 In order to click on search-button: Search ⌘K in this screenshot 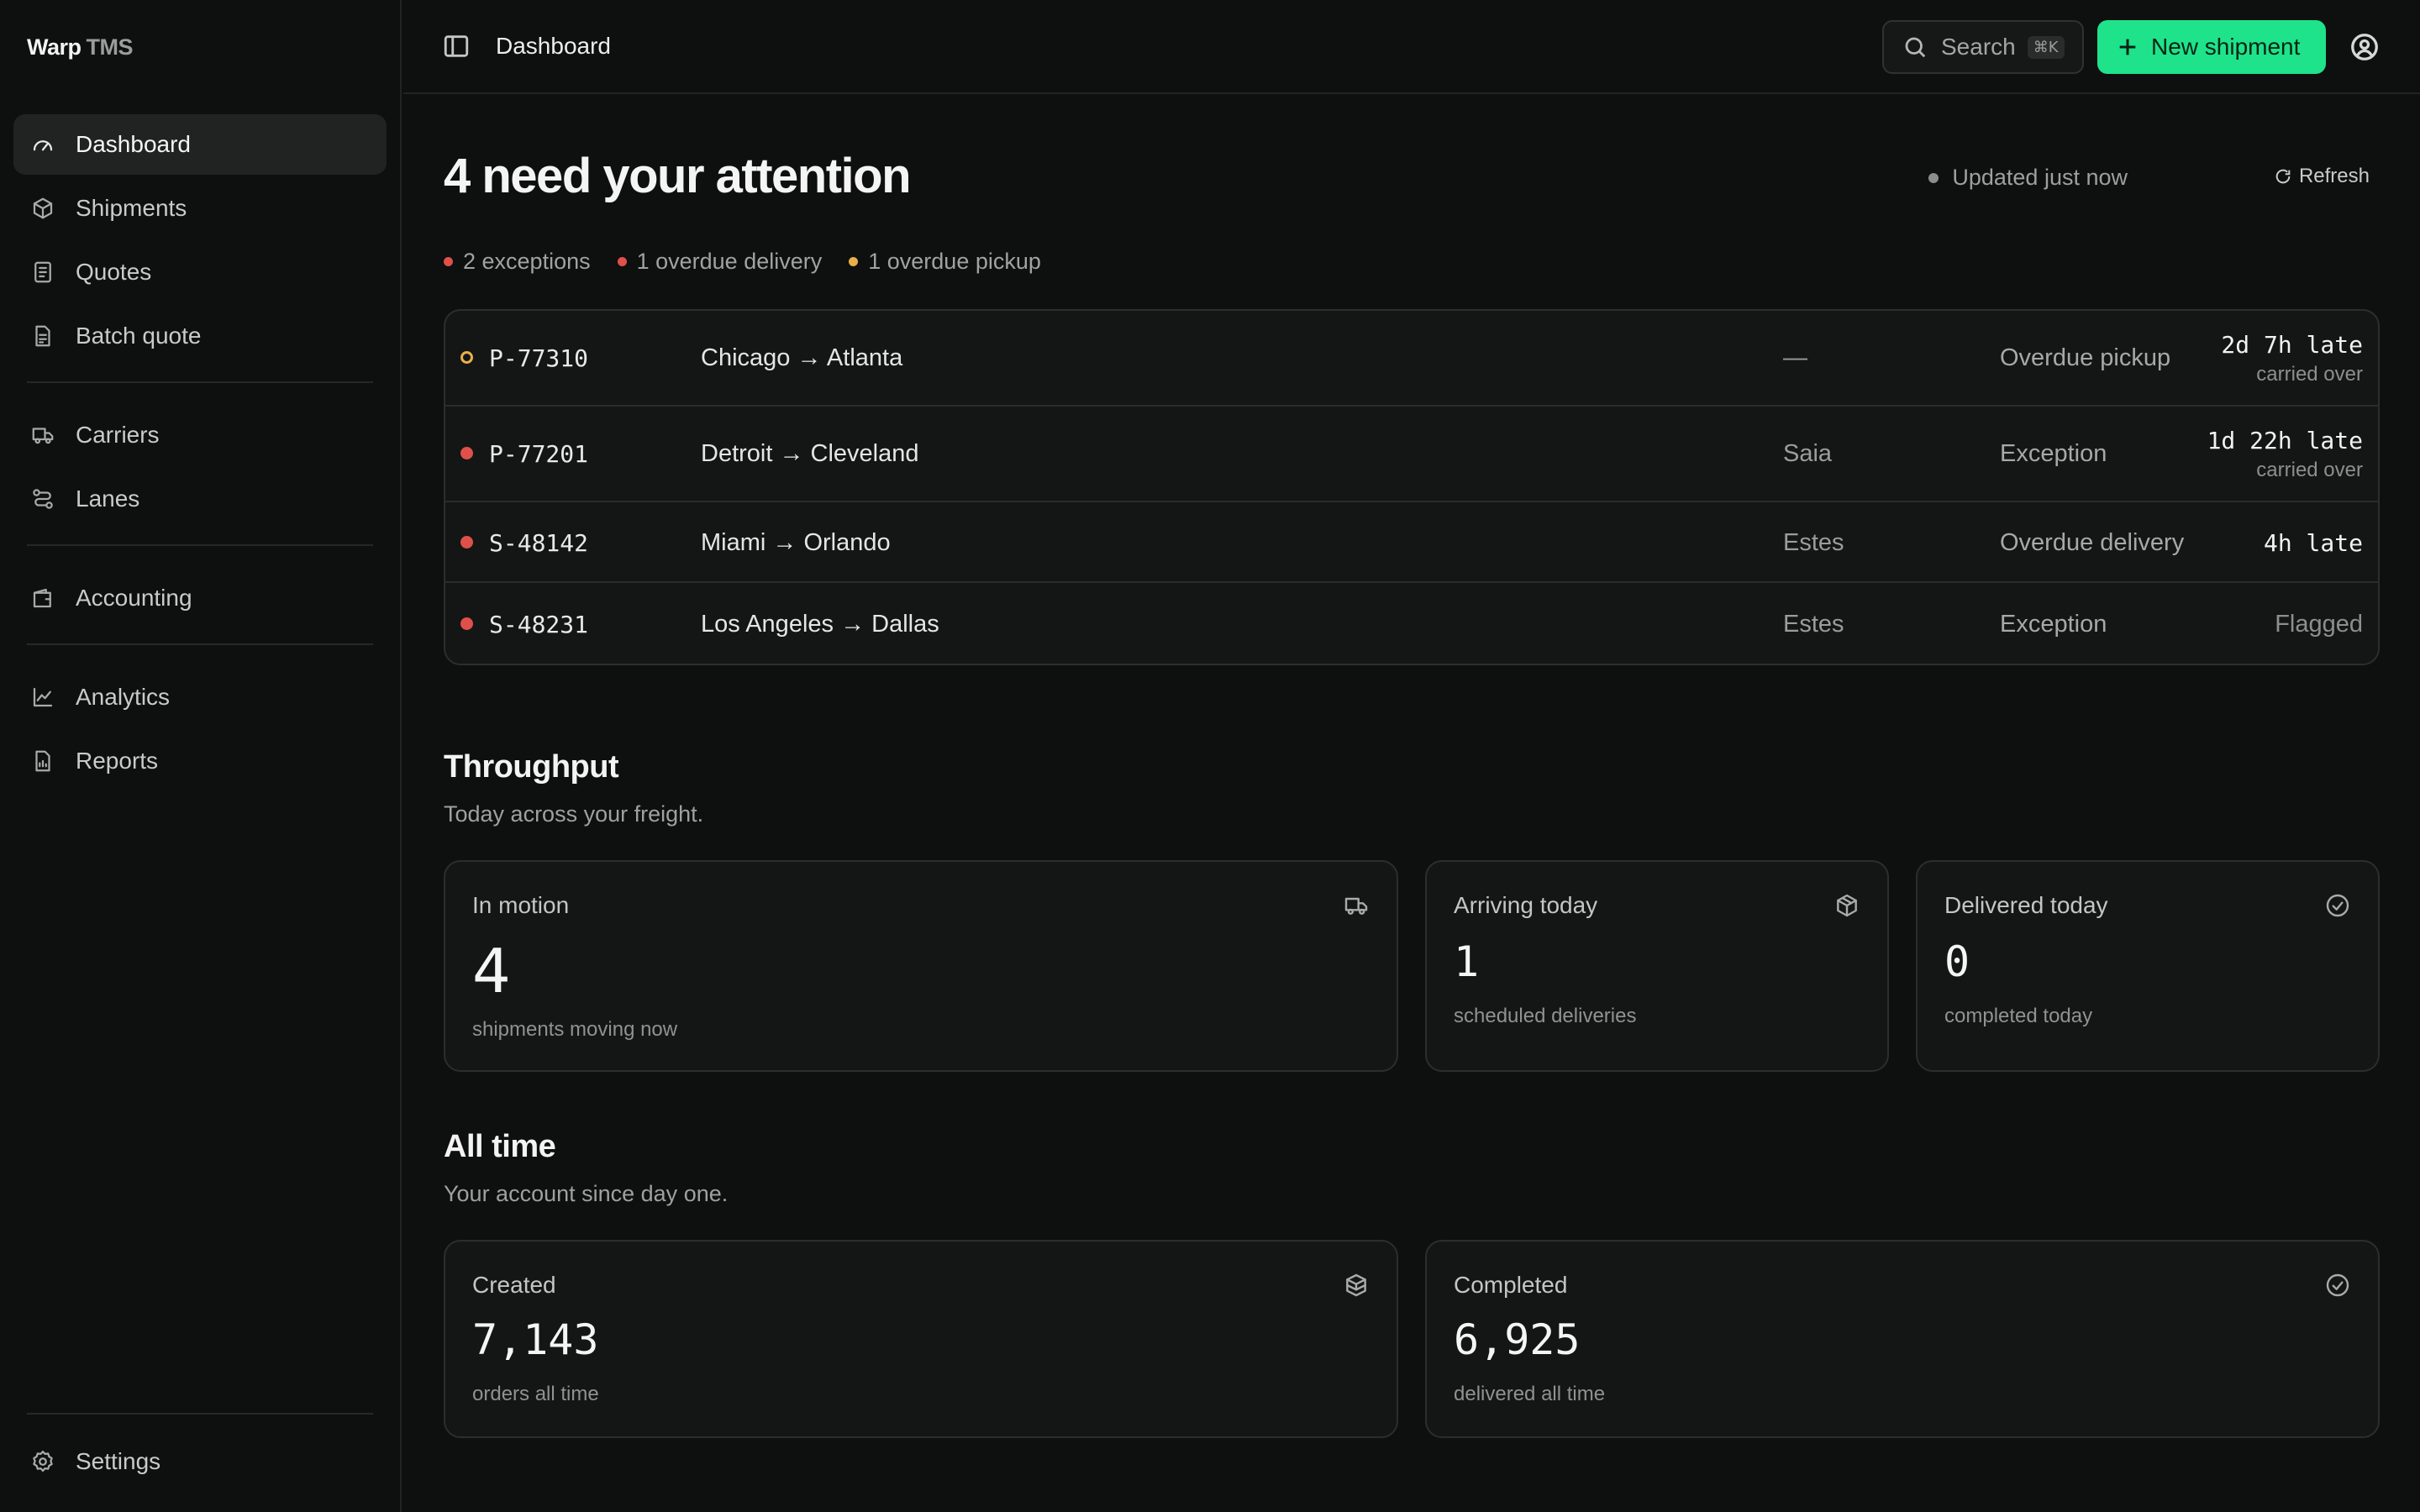, I will do `click(1983, 47)`.